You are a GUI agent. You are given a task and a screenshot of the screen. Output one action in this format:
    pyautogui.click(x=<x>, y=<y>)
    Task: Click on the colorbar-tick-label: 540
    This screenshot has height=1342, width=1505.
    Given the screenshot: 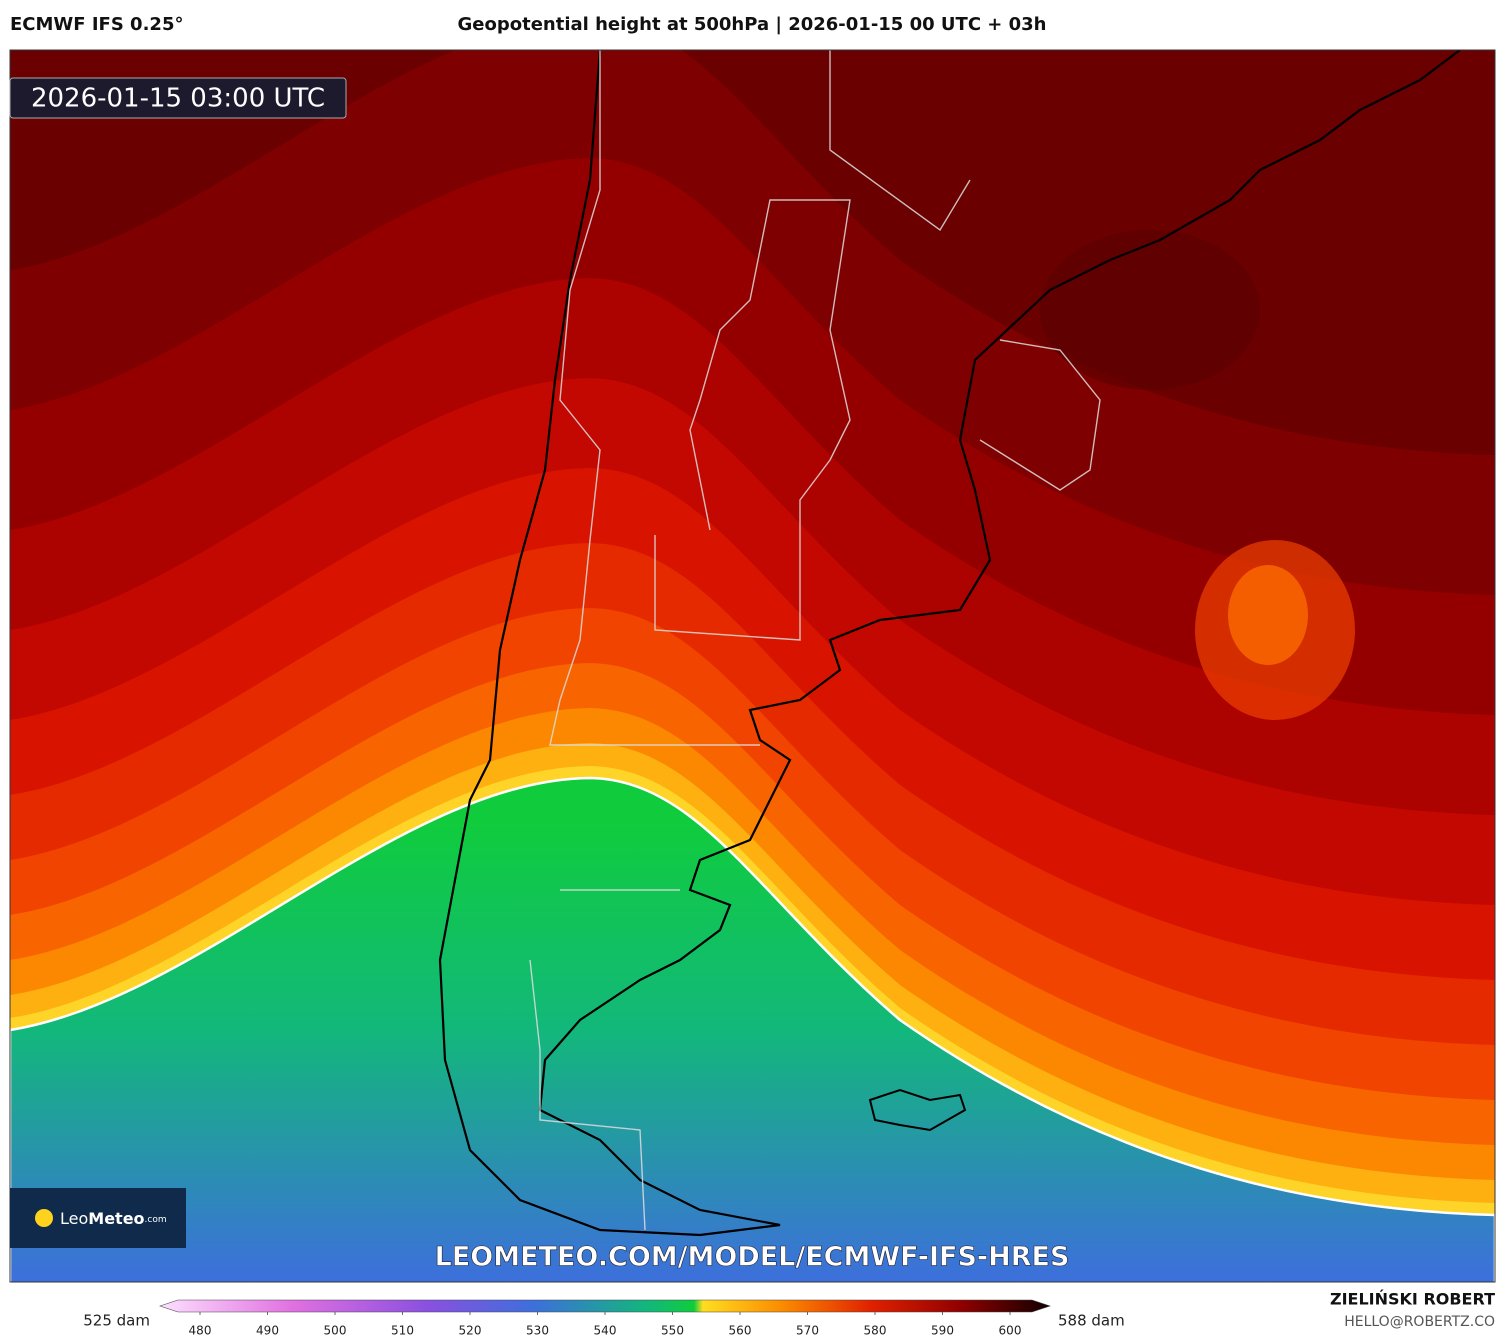 What is the action you would take?
    pyautogui.click(x=605, y=1331)
    